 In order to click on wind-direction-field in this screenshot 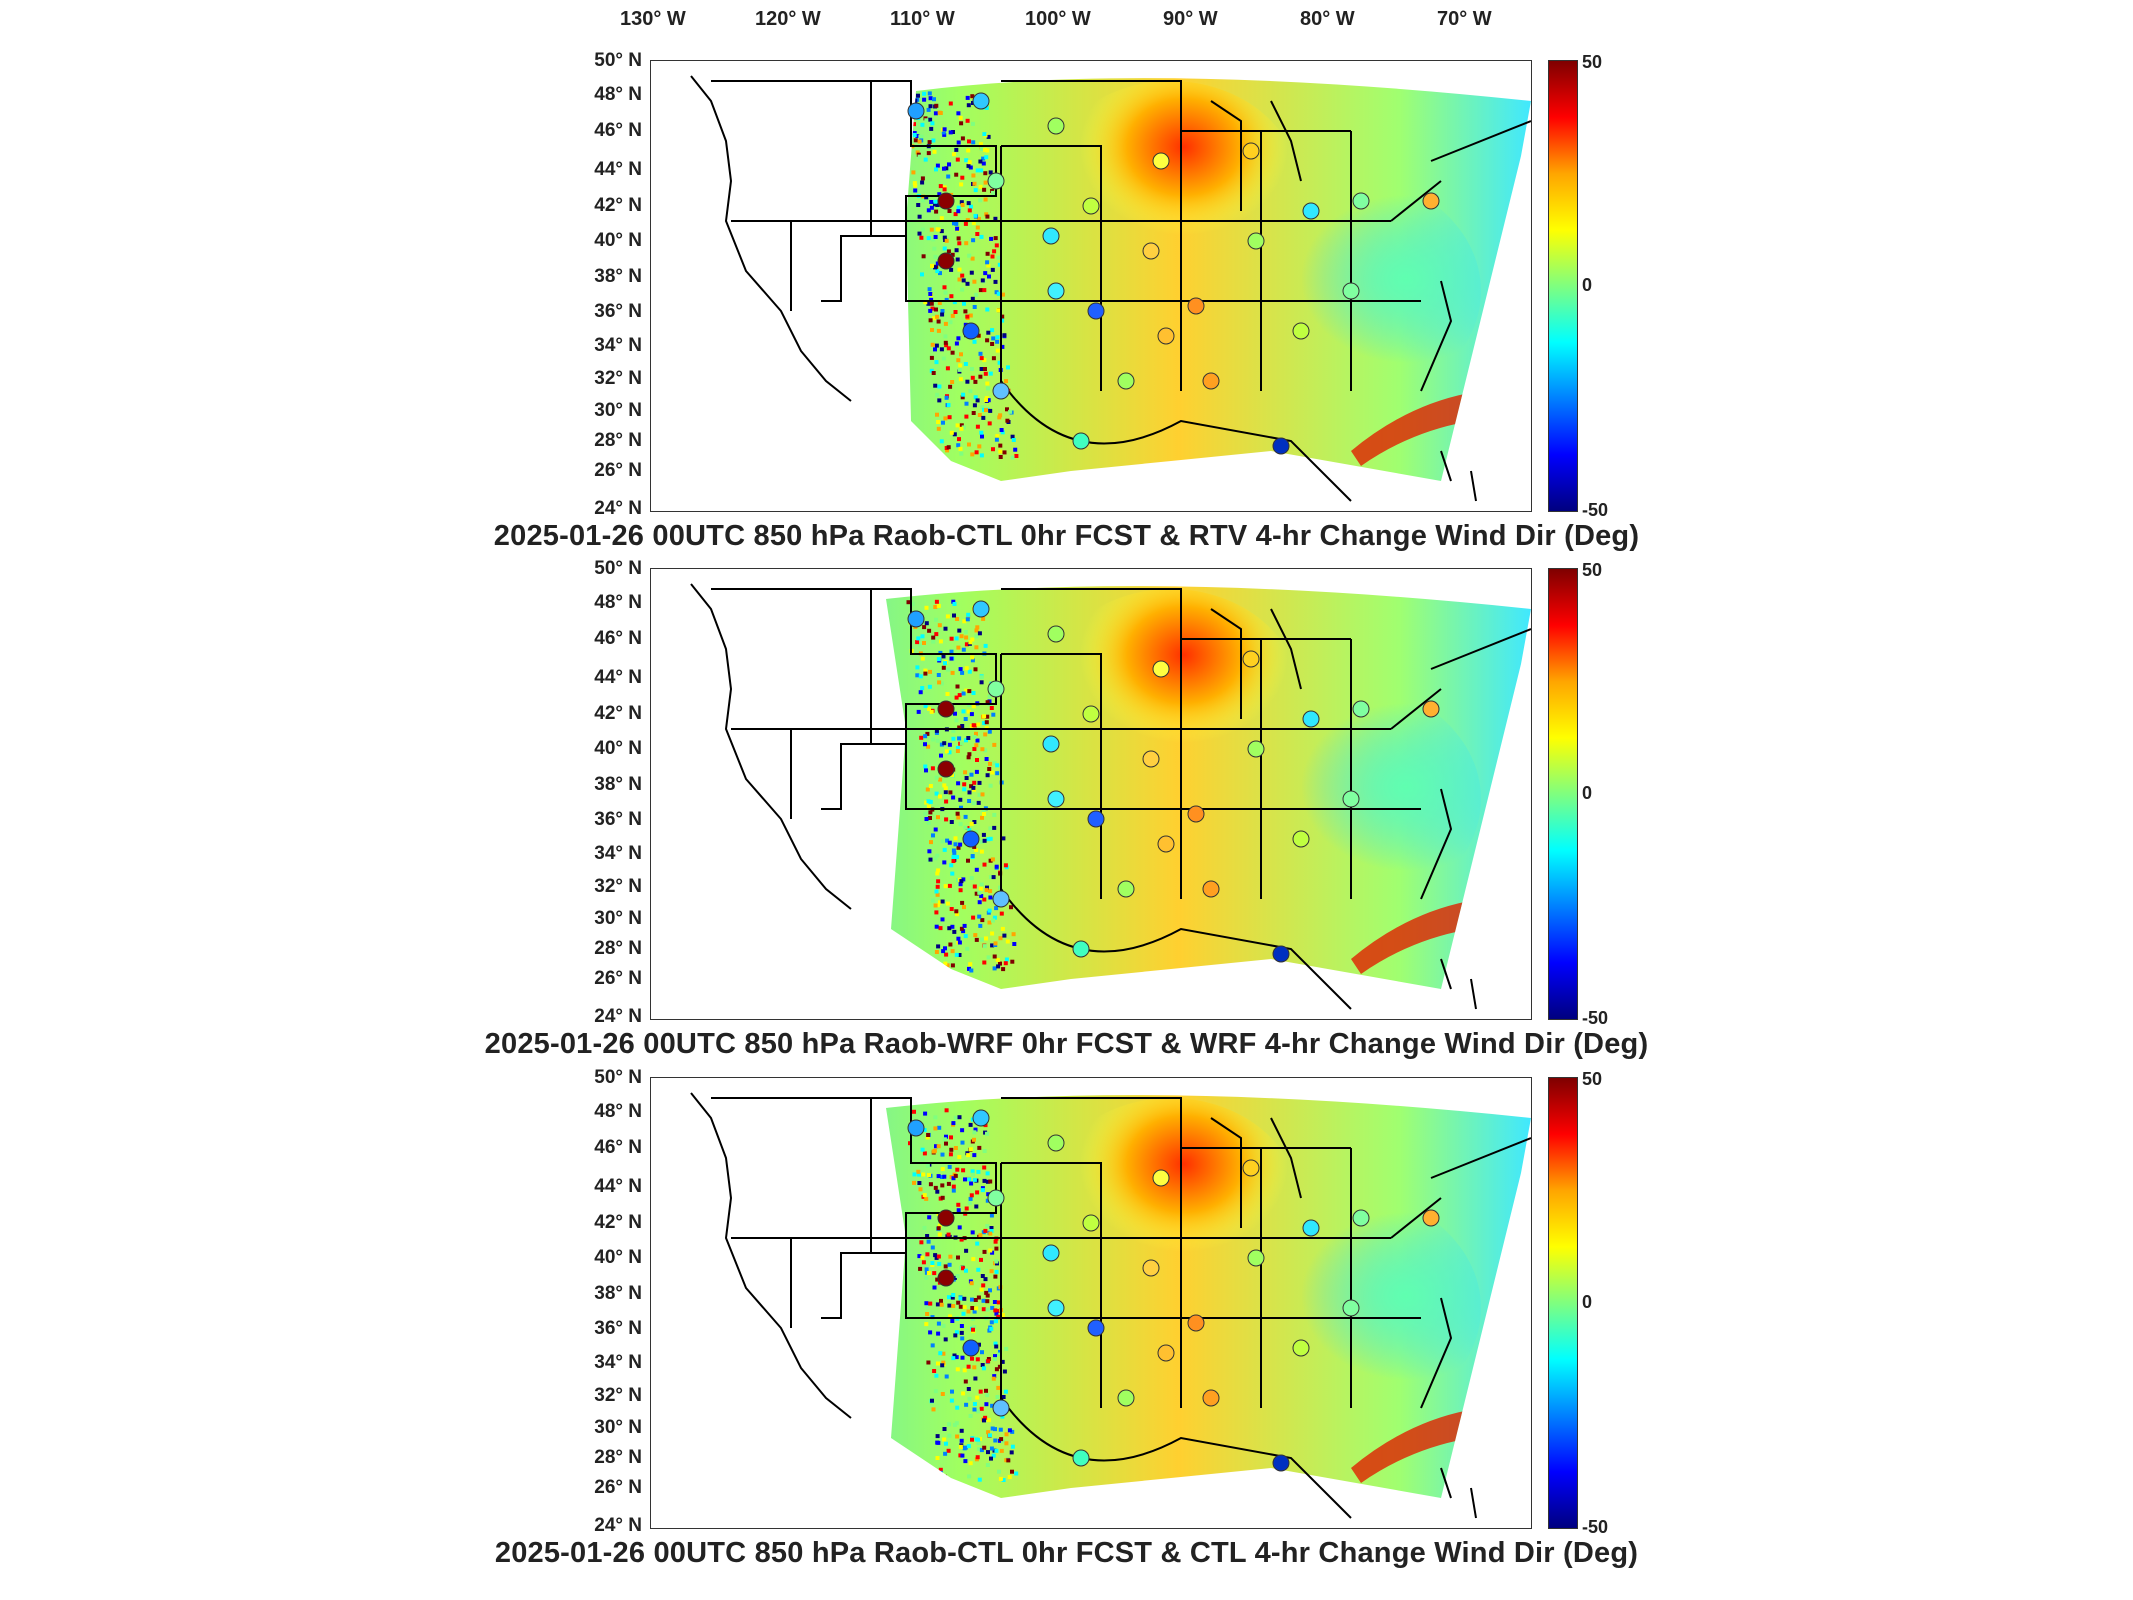, I will do `click(1208, 788)`.